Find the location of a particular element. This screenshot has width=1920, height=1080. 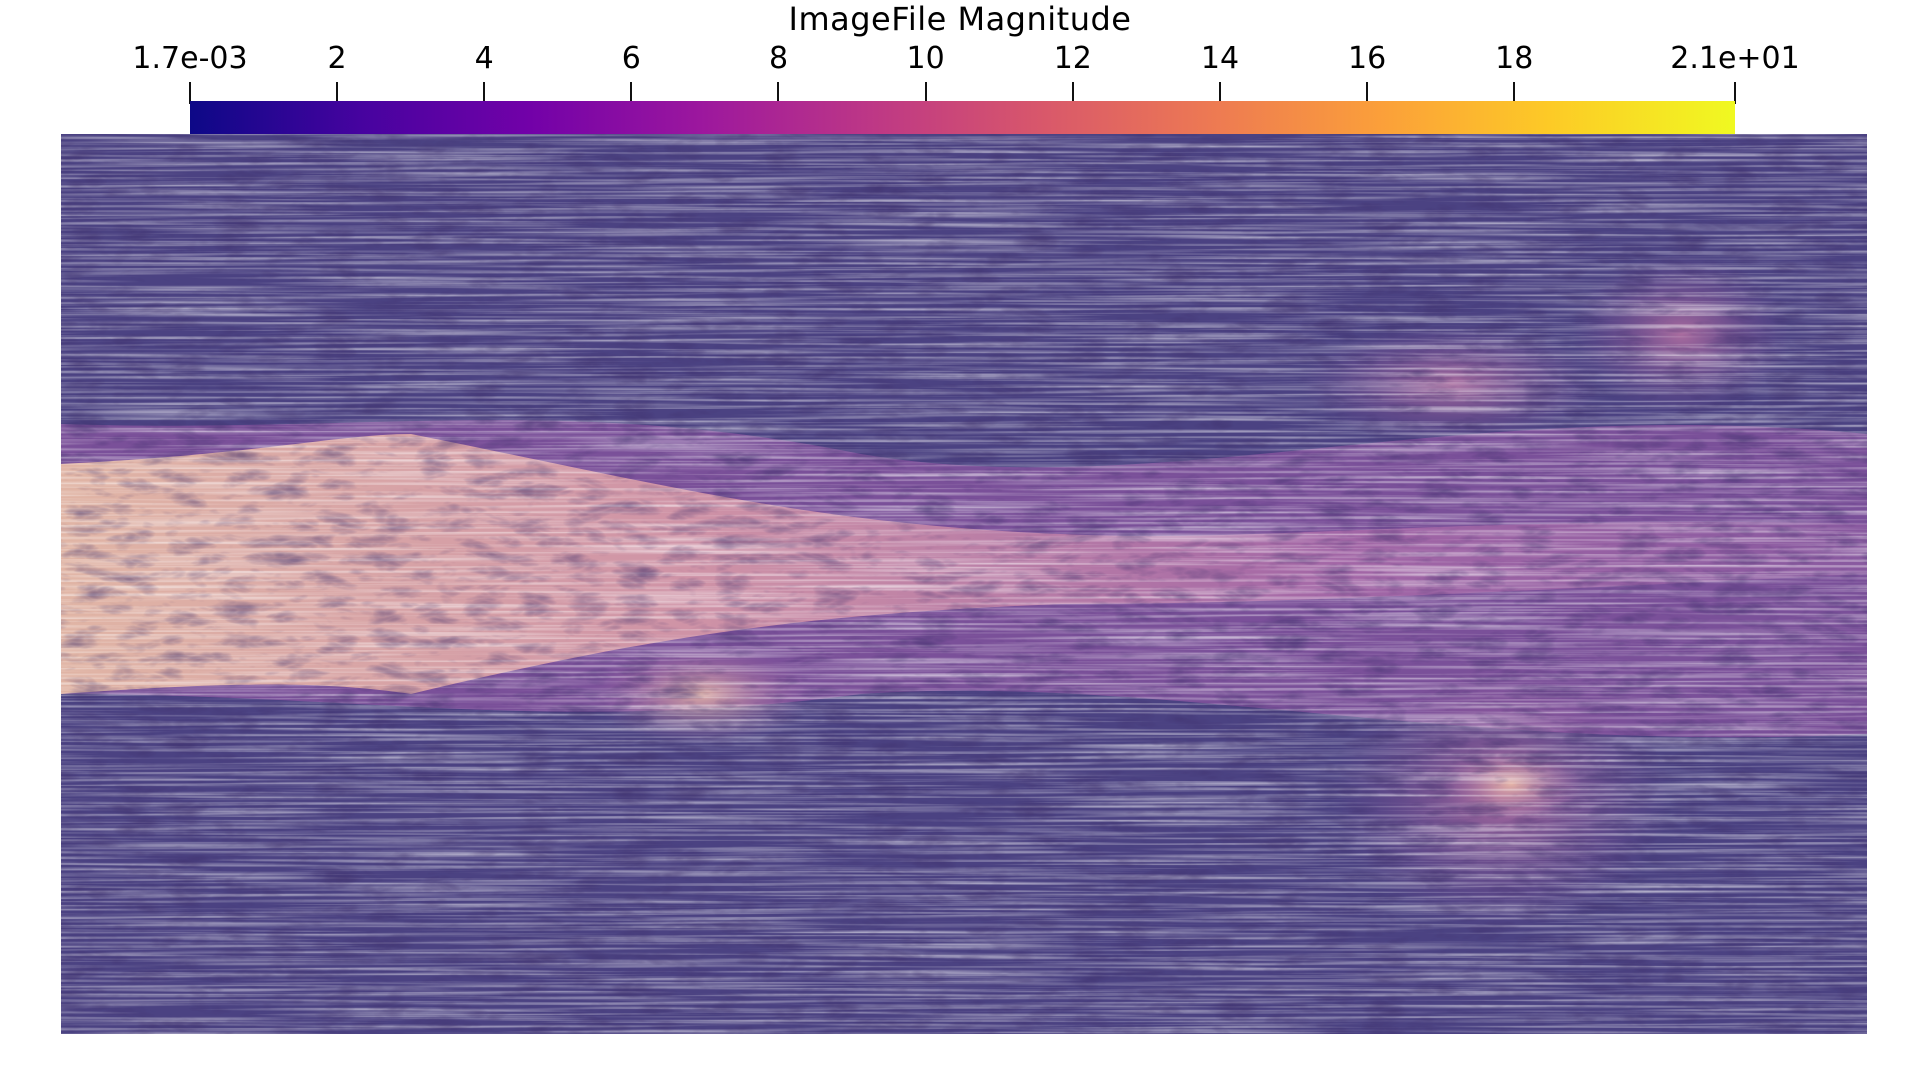

colorbar-tick-label: 2 is located at coordinates (337, 58).